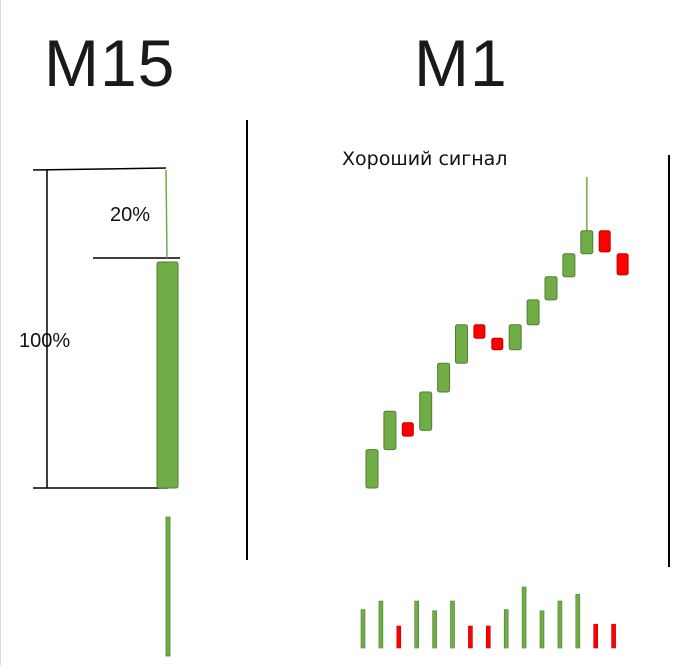  What do you see at coordinates (110, 63) in the screenshot?
I see `m15-title: M15` at bounding box center [110, 63].